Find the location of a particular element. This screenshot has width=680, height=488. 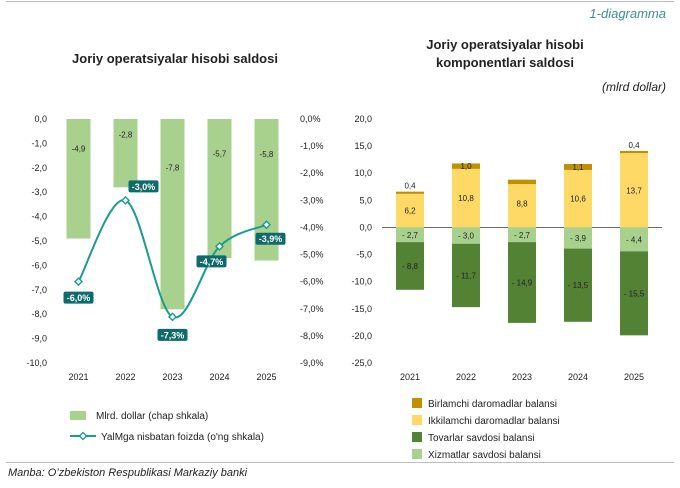

right-y-tick-label: -5,0% is located at coordinates (312, 255).